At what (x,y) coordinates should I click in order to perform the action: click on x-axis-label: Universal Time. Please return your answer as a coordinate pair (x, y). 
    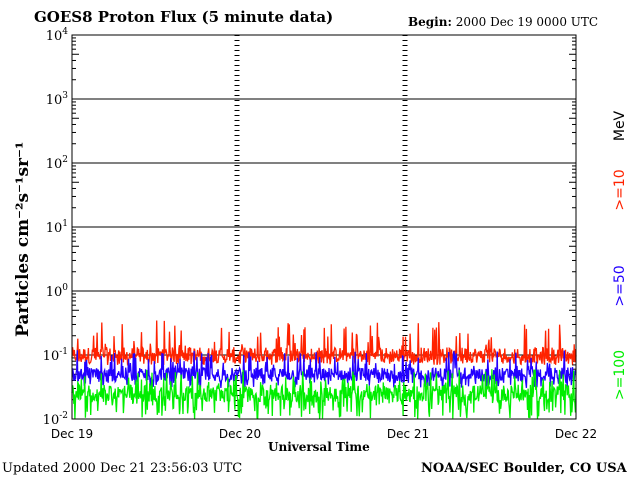
    Looking at the image, I should click on (319, 447).